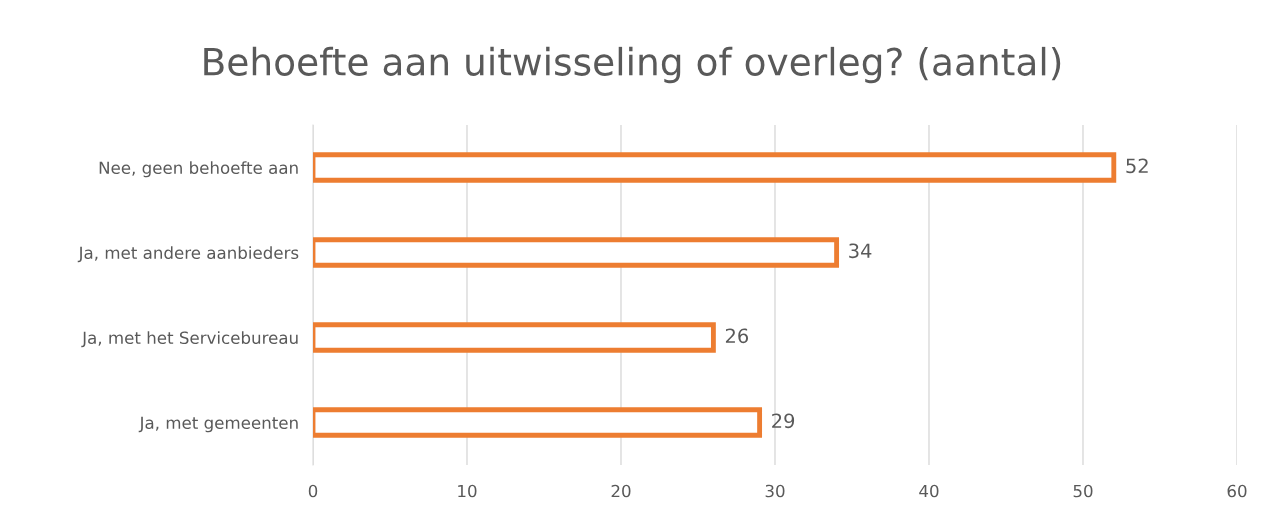  What do you see at coordinates (189, 339) in the screenshot?
I see `y-tick-label: Ja, met het Servicebureau` at bounding box center [189, 339].